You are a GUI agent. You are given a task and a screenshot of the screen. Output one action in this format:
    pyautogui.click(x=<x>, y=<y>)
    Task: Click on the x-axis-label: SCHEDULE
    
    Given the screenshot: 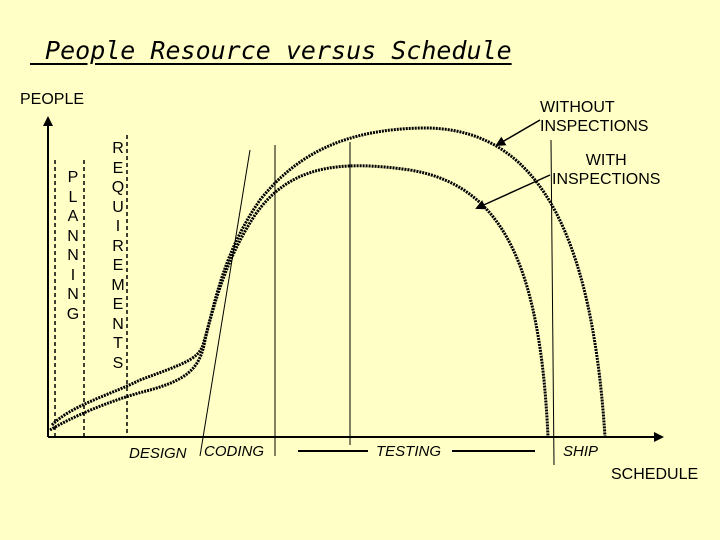 What is the action you would take?
    pyautogui.click(x=655, y=474)
    